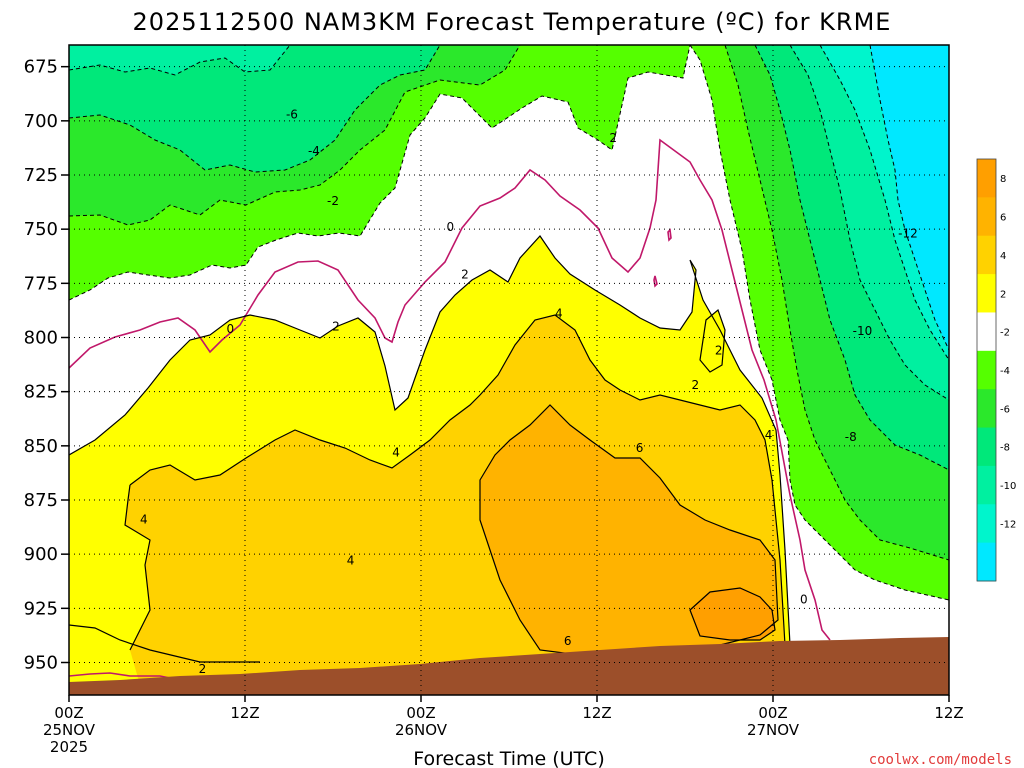 The image size is (1024, 768). What do you see at coordinates (1003, 218) in the screenshot?
I see `colorbar-label: 6` at bounding box center [1003, 218].